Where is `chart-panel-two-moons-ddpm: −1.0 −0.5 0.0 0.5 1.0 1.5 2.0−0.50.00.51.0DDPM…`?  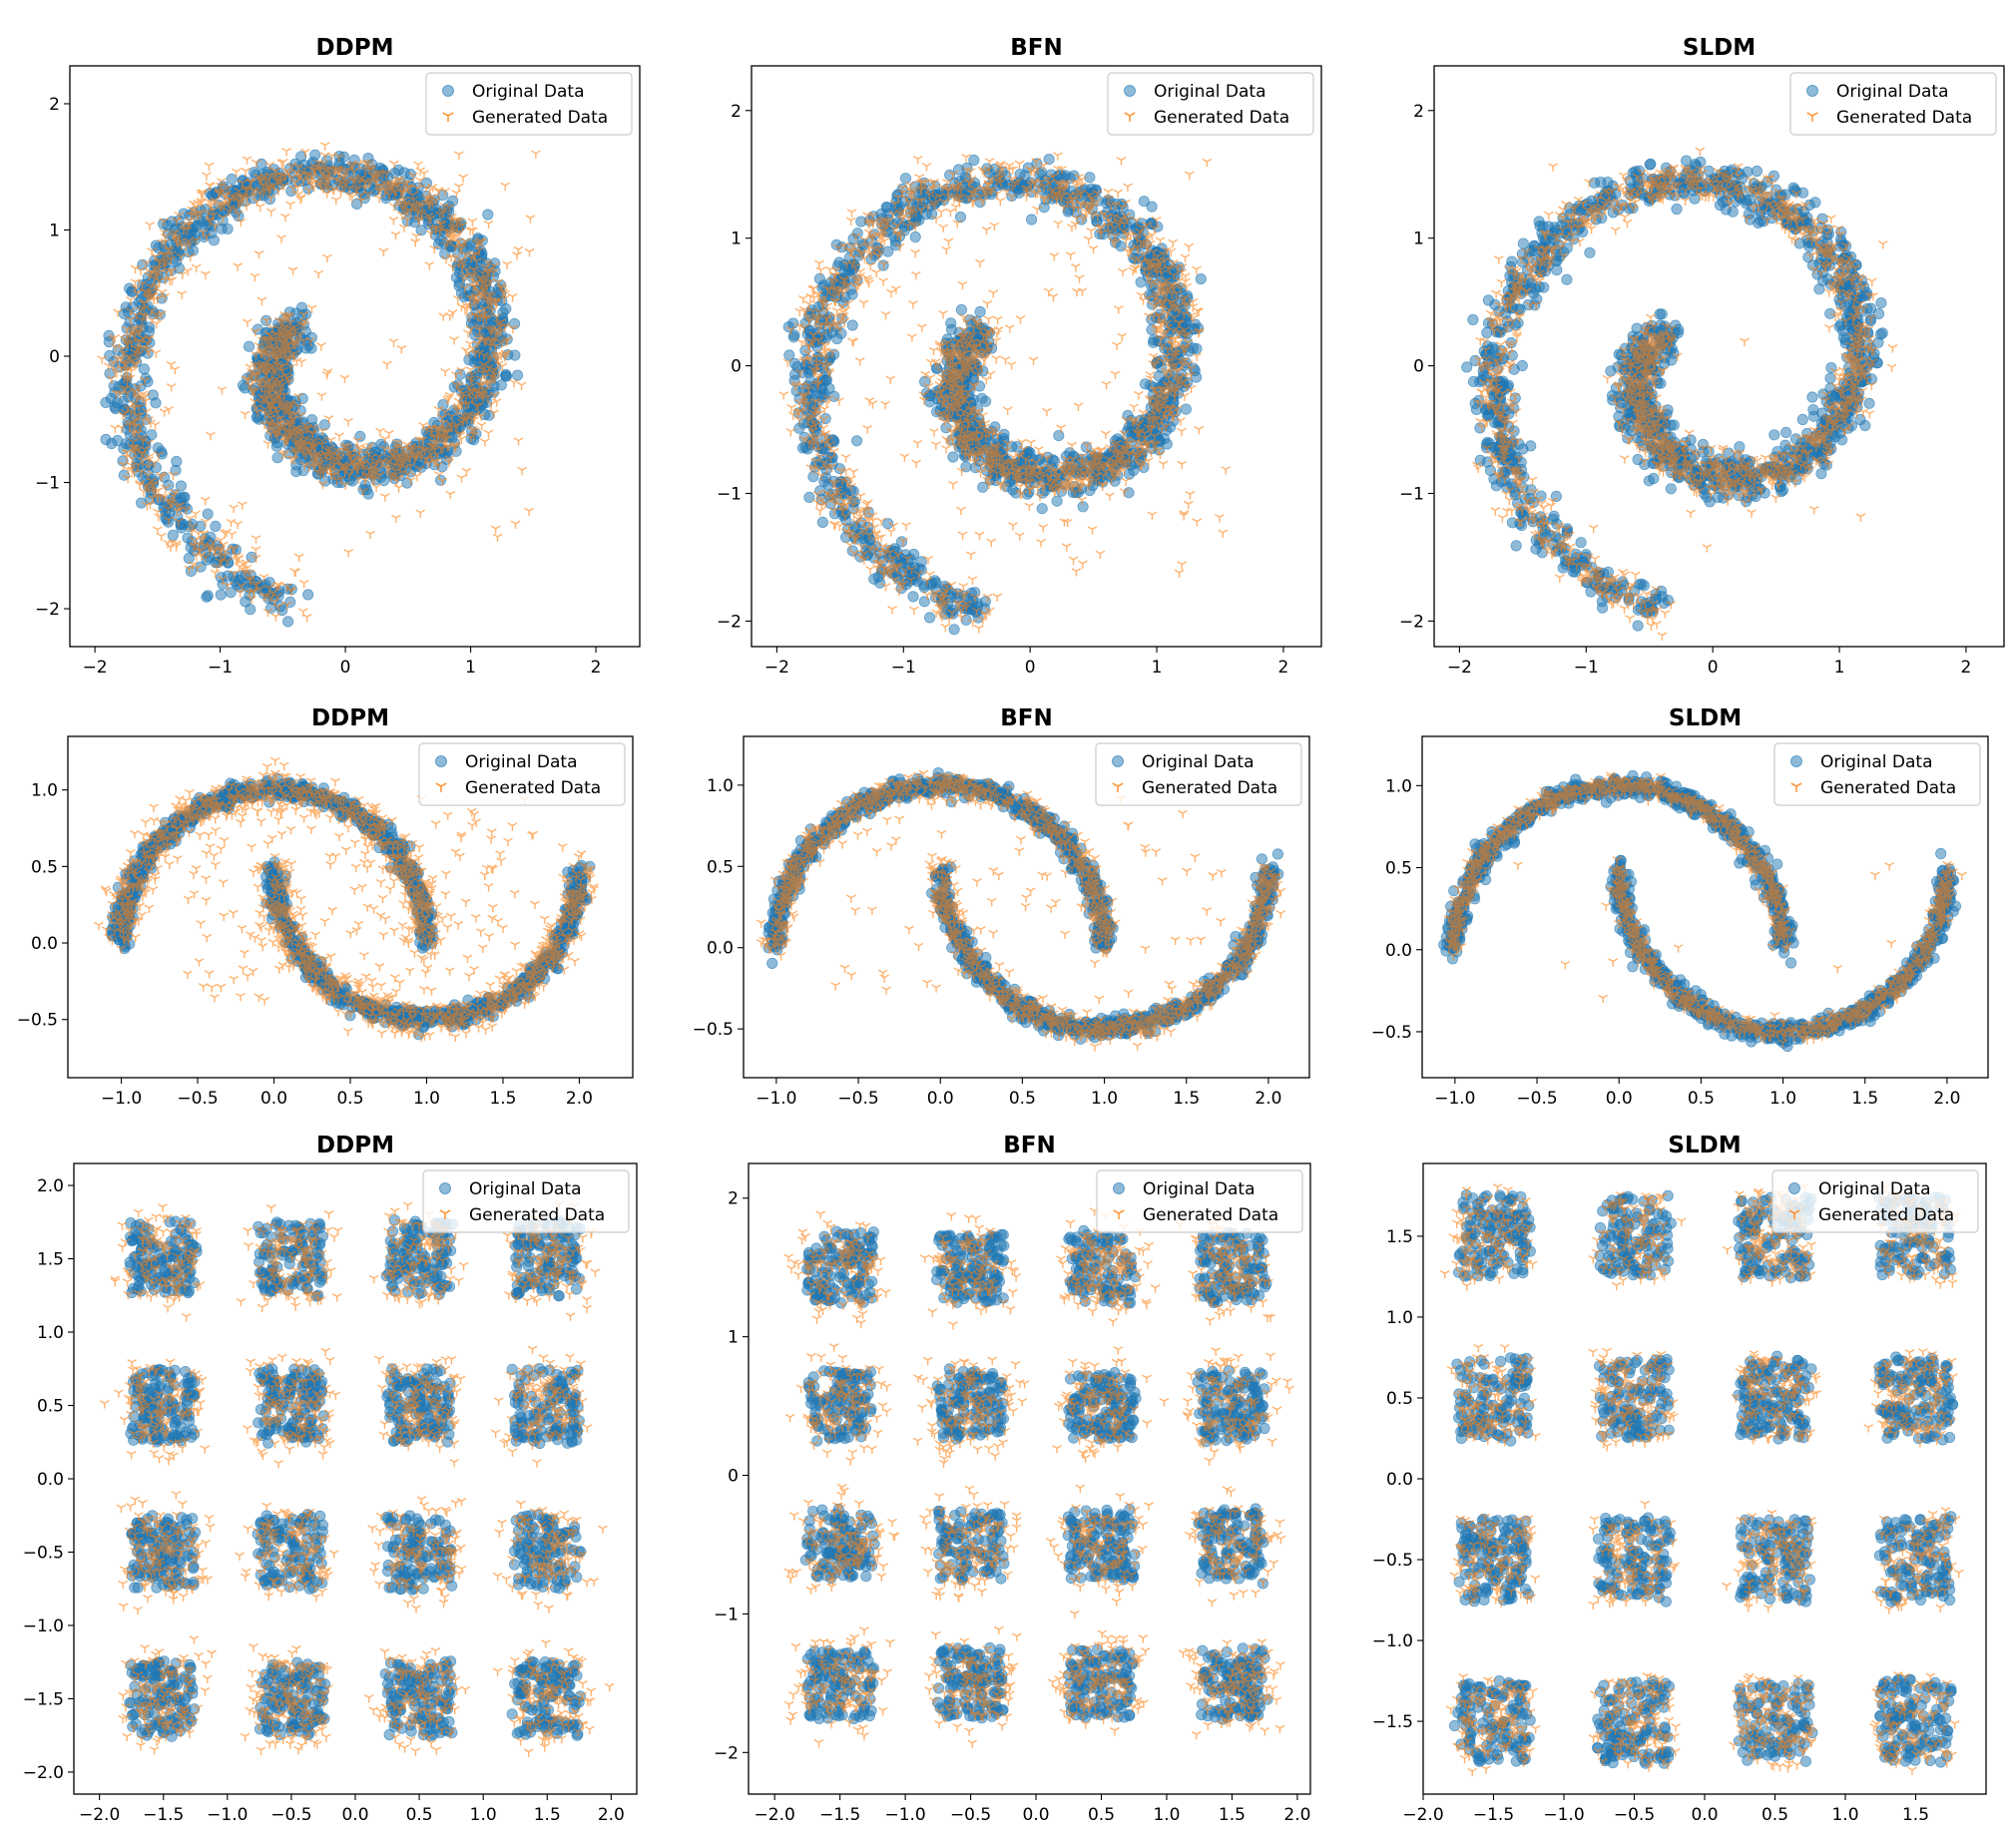 chart-panel-two-moons-ddpm: −1.0 −0.5 0.0 0.5 1.0 1.5 2.0−0.50.00.51.0DDPM… is located at coordinates (325, 907).